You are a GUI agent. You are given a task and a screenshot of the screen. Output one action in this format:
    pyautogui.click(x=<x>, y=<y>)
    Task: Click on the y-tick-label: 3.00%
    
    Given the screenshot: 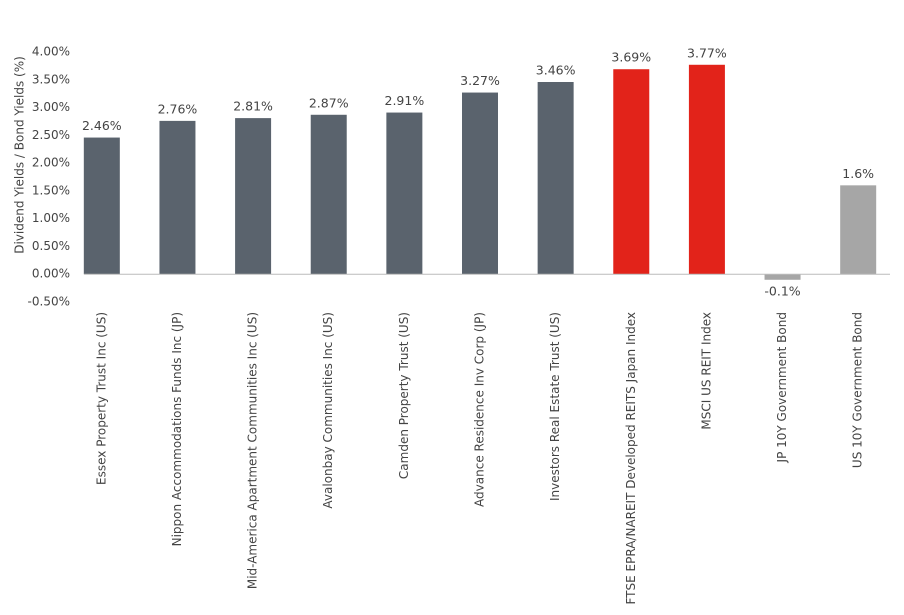 What is the action you would take?
    pyautogui.click(x=51, y=107)
    